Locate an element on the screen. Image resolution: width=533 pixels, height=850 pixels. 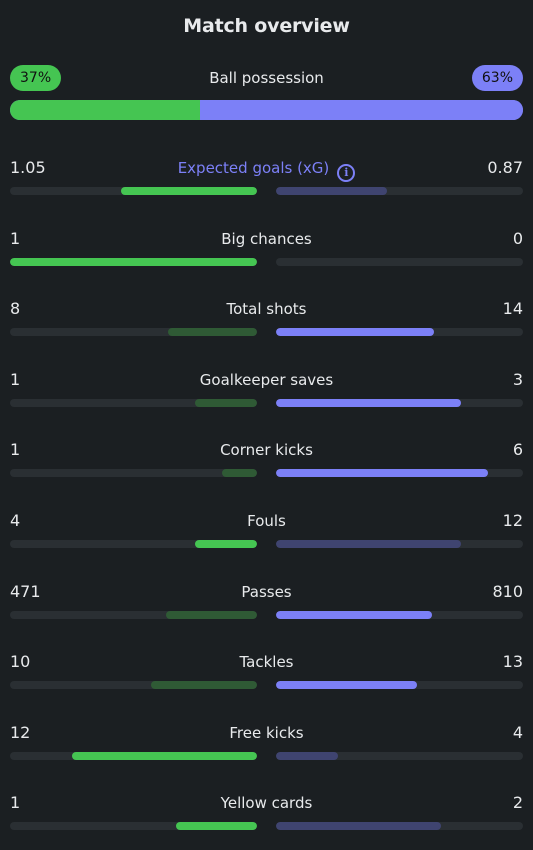
possession-away-fill is located at coordinates (361, 110).